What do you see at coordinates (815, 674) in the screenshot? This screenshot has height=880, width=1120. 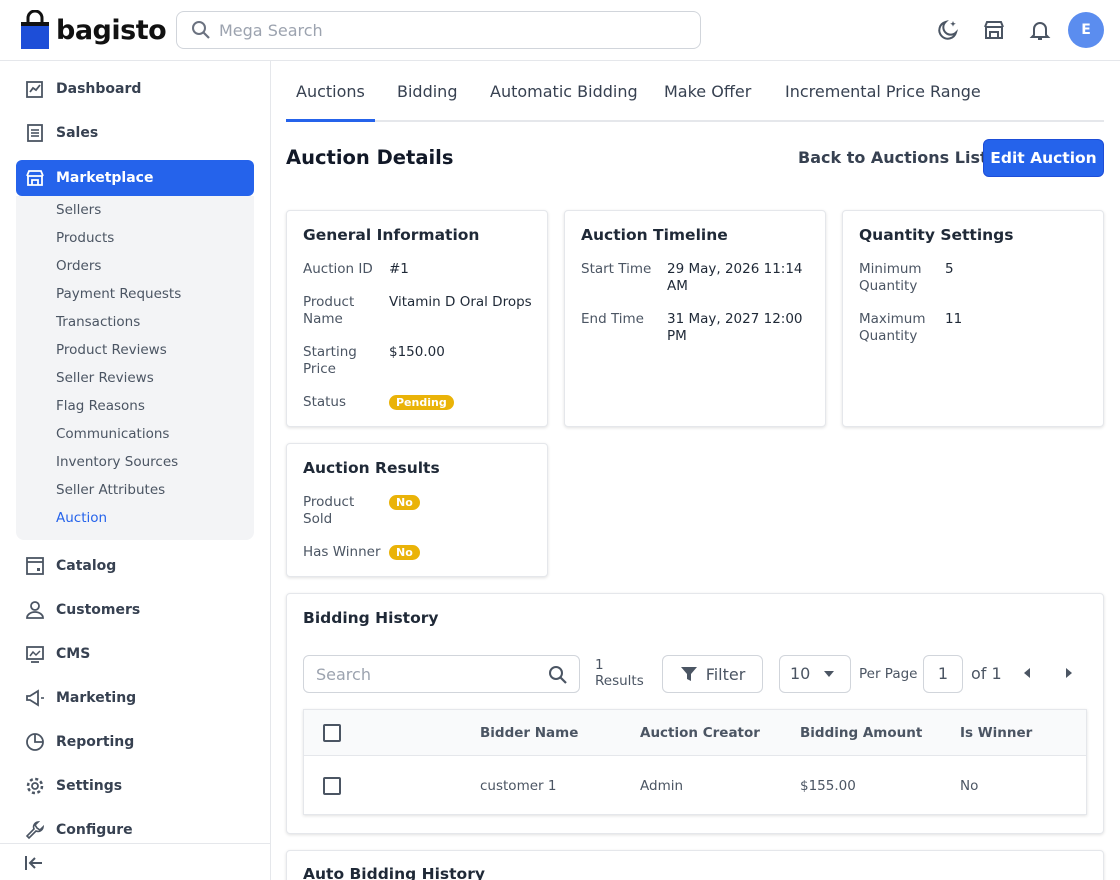 I see `per-page-select: 10` at bounding box center [815, 674].